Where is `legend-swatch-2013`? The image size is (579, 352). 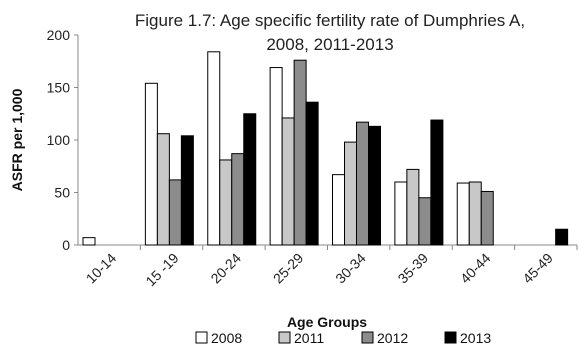 legend-swatch-2013 is located at coordinates (450, 337).